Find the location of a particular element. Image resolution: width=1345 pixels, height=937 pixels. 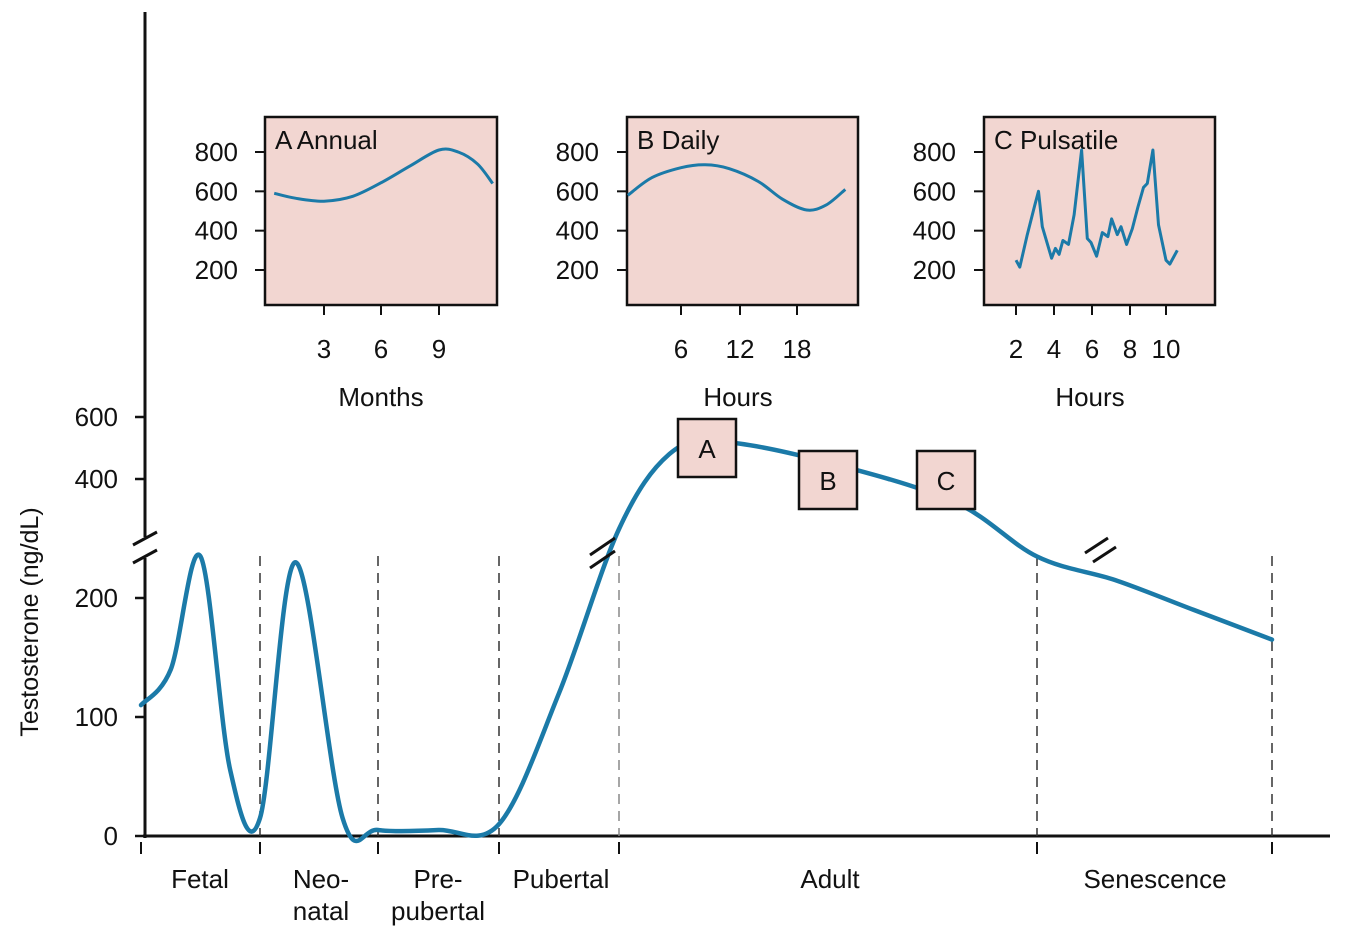

inset-title: C Pulsatile is located at coordinates (1056, 140).